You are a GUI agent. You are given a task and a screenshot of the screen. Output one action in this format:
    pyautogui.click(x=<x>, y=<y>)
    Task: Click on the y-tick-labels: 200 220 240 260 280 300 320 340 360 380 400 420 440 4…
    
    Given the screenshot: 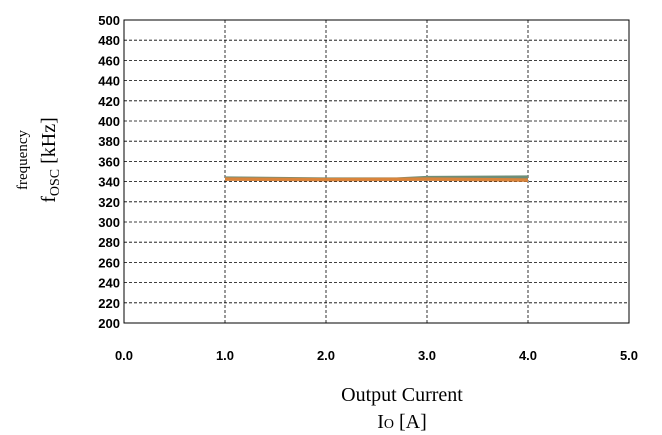 What is the action you would take?
    pyautogui.click(x=109, y=172)
    